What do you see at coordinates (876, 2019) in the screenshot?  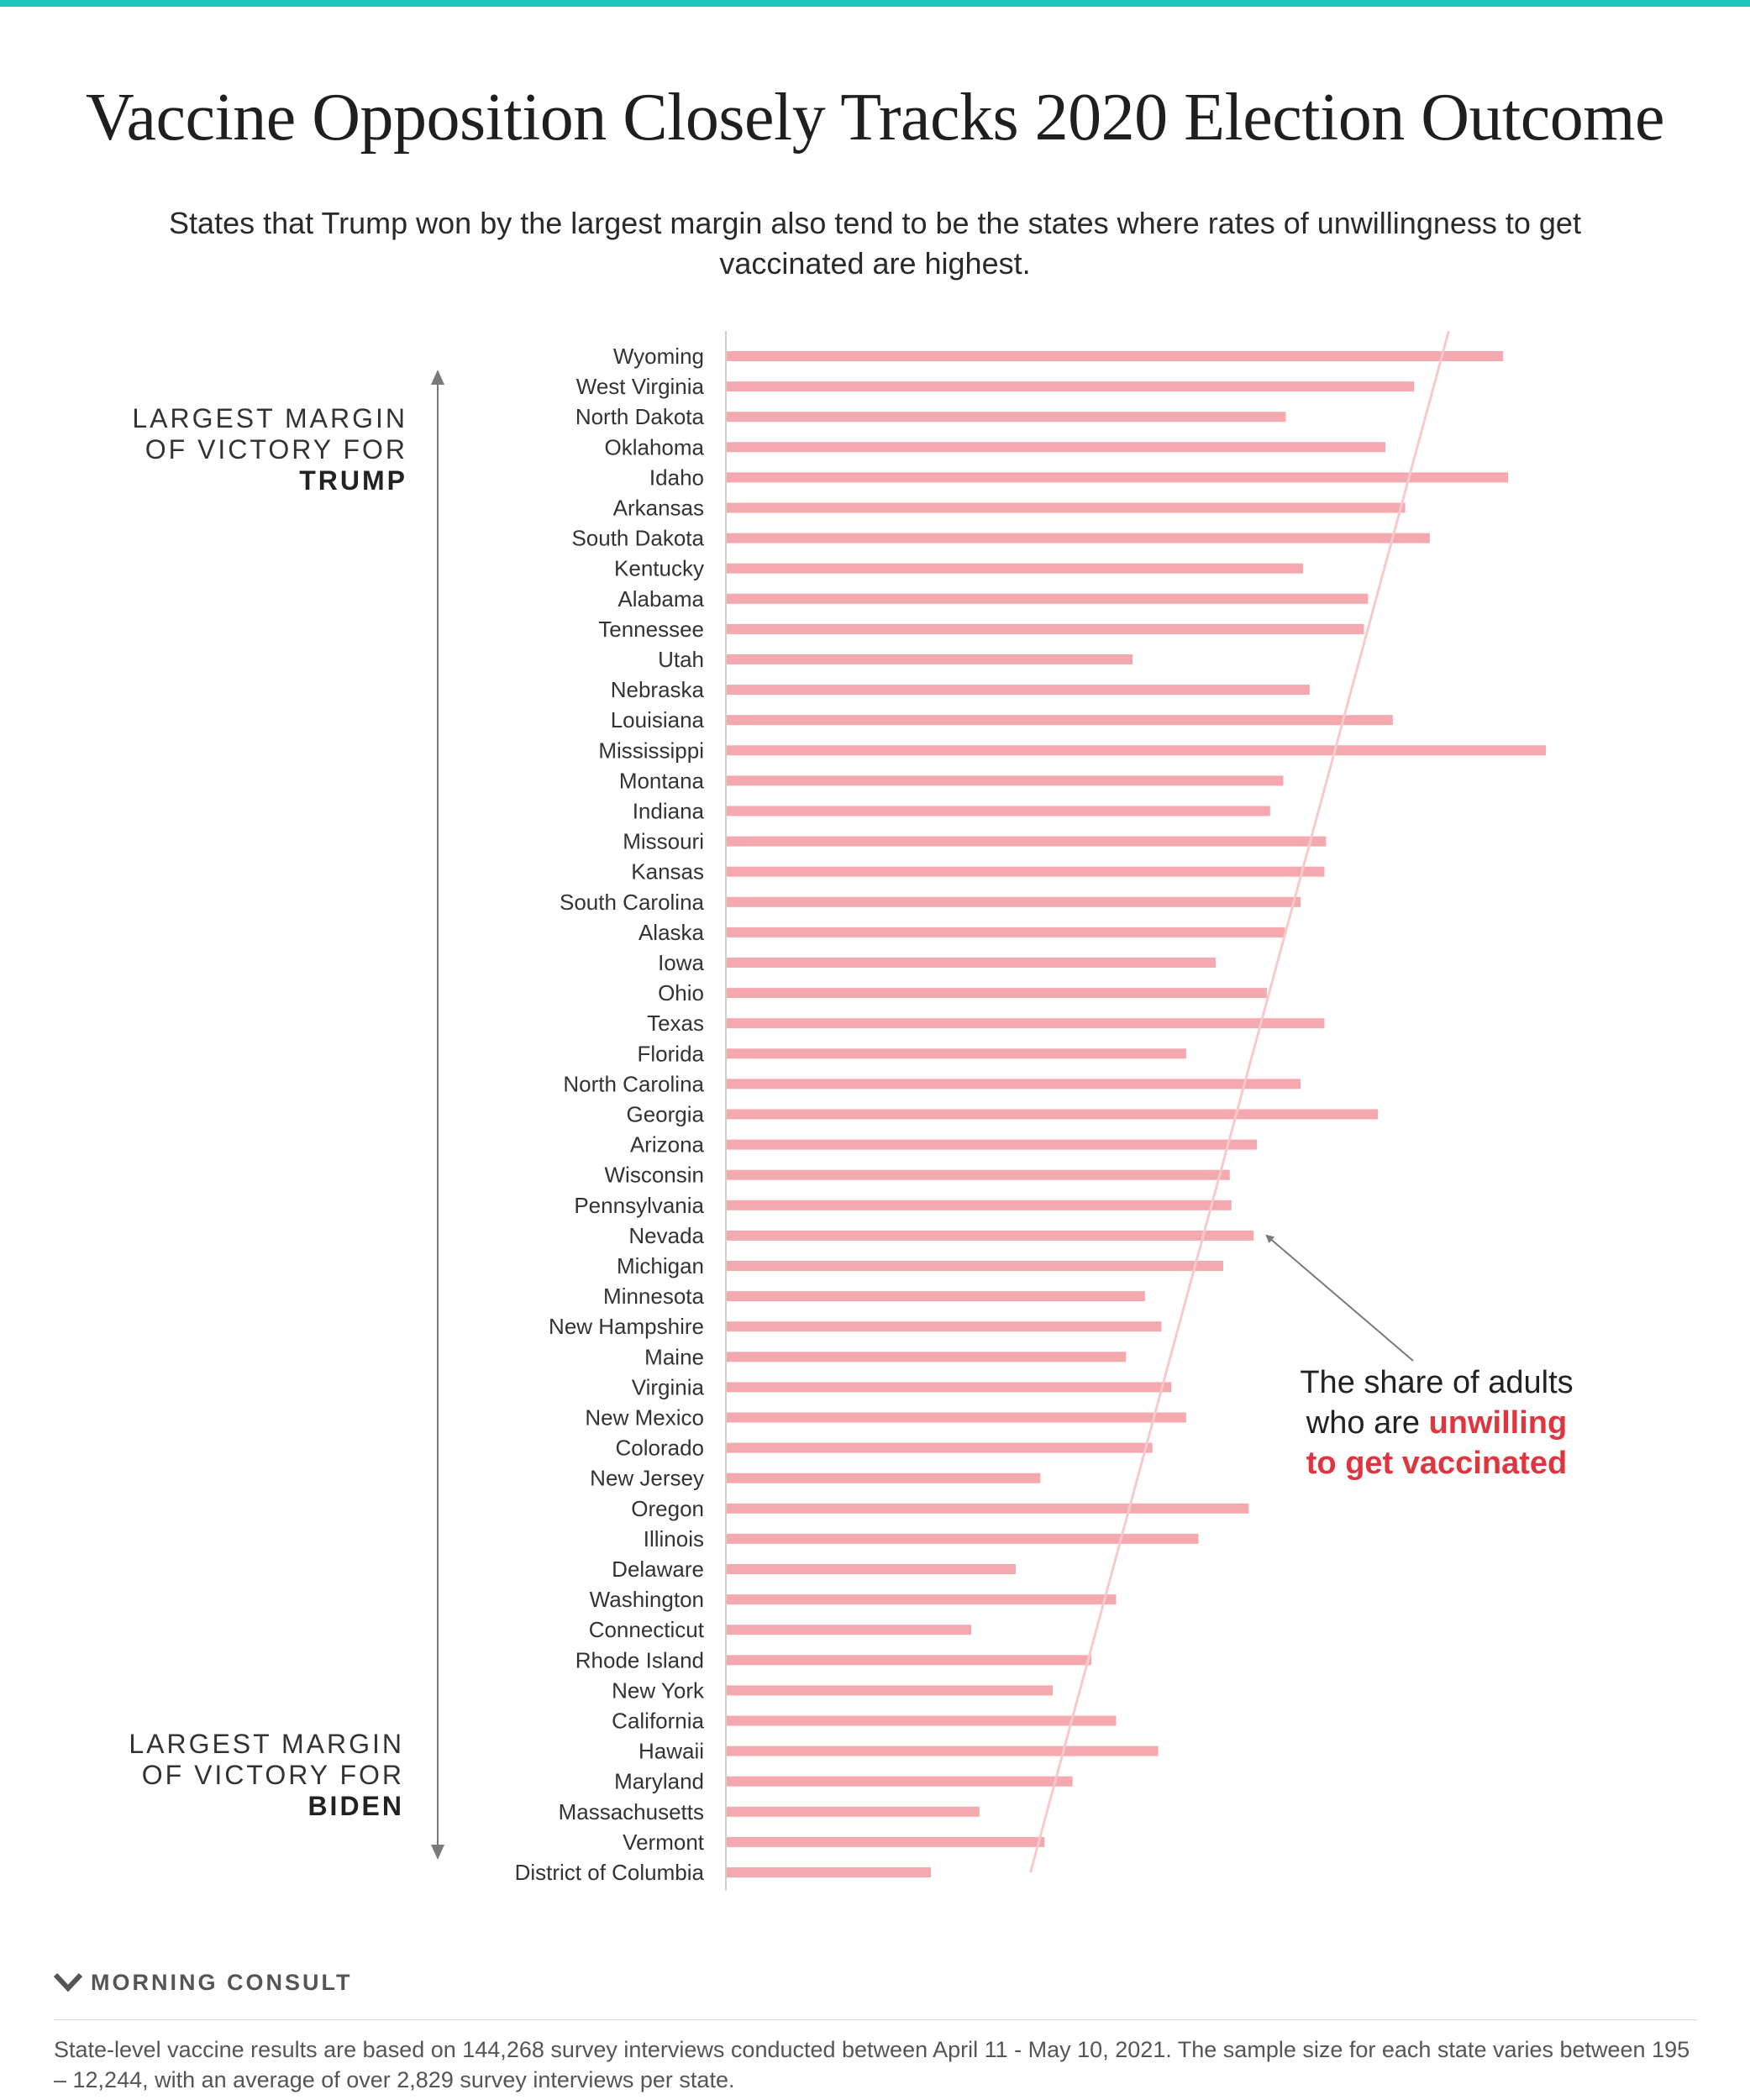 I see `footer-divider` at bounding box center [876, 2019].